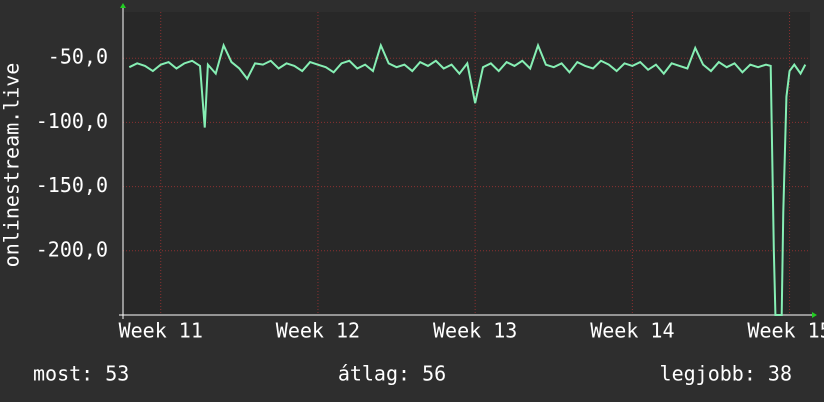 The image size is (824, 402). What do you see at coordinates (785, 331) in the screenshot?
I see `x-tick-label: Week 15` at bounding box center [785, 331].